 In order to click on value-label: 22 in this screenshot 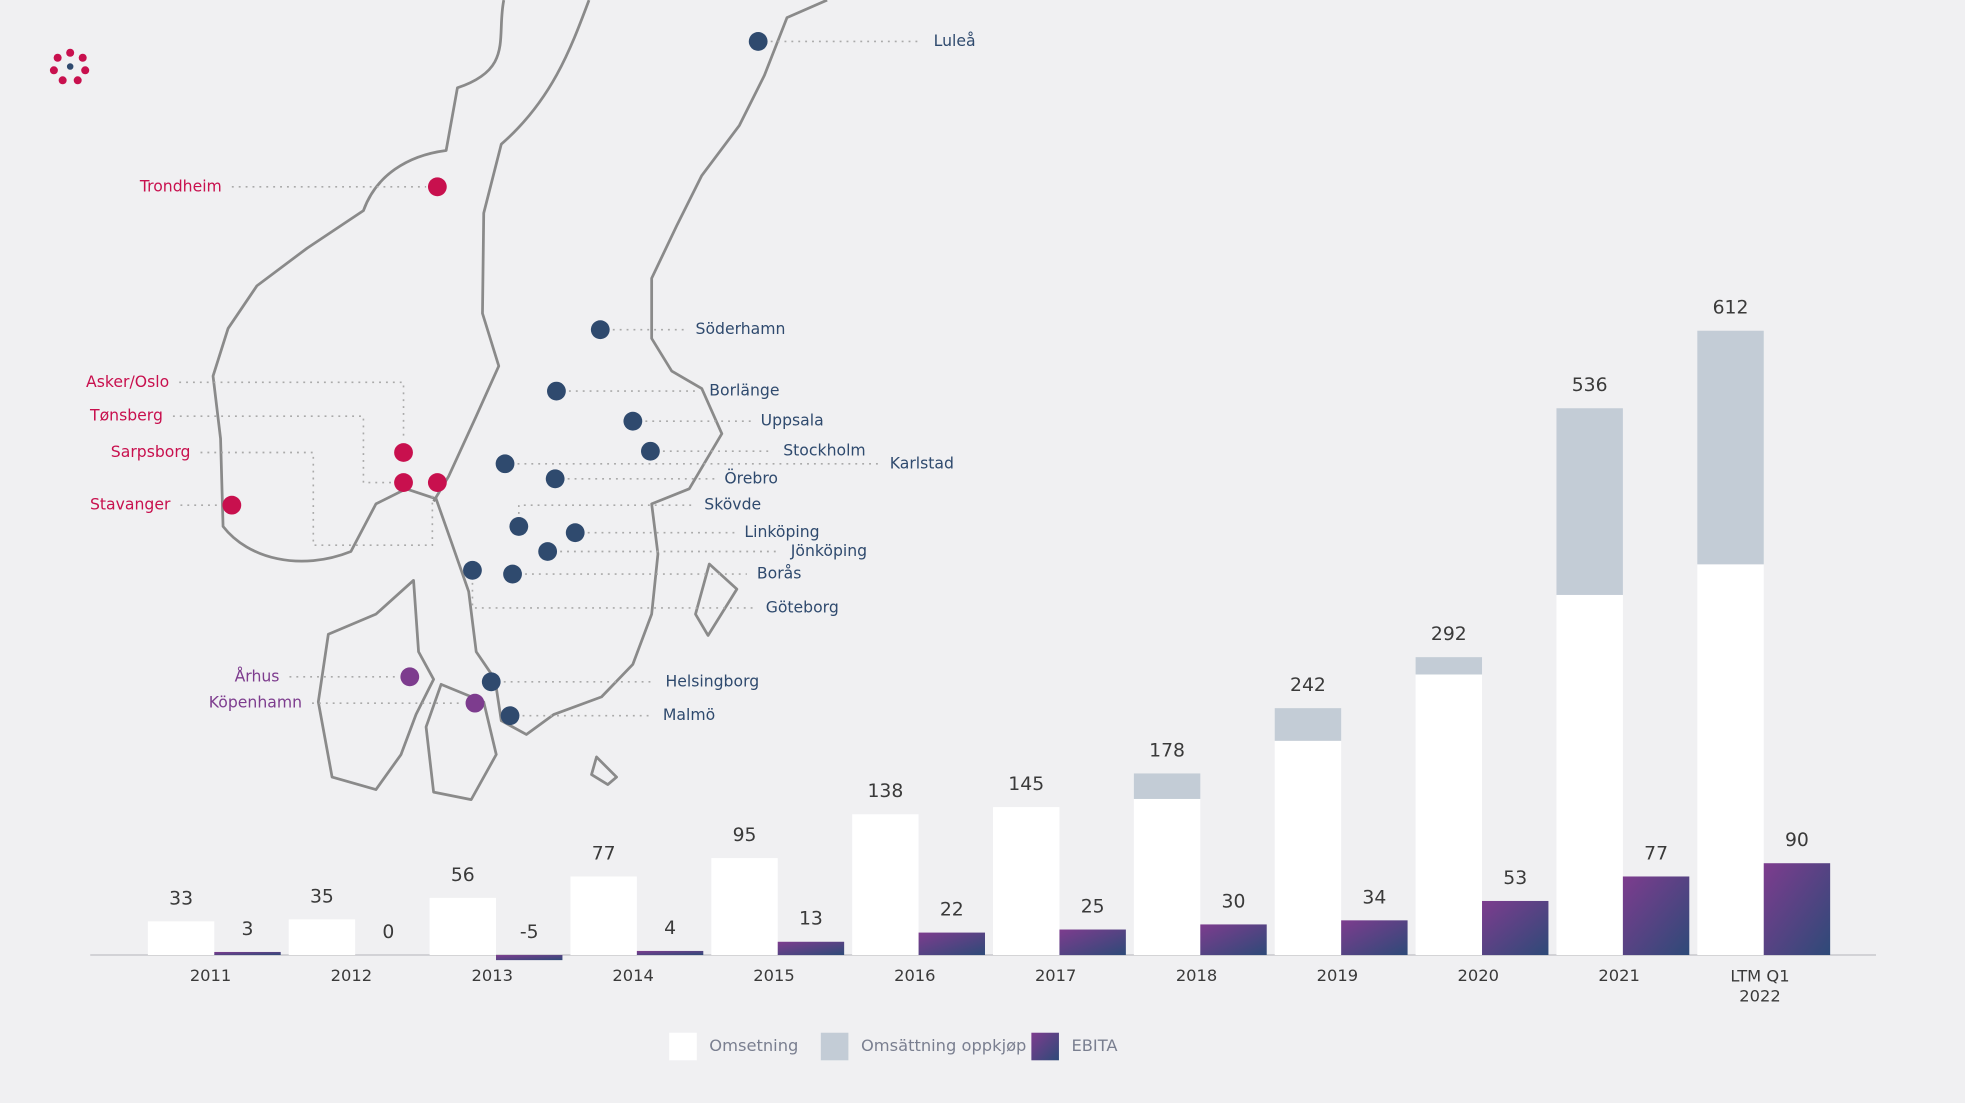, I will do `click(952, 910)`.